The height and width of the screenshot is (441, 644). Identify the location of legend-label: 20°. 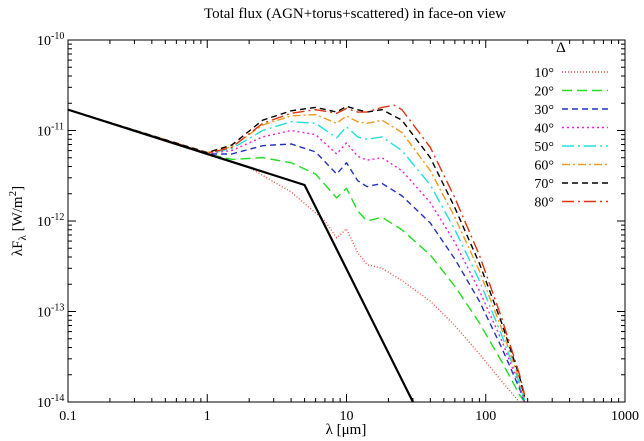
(544, 92).